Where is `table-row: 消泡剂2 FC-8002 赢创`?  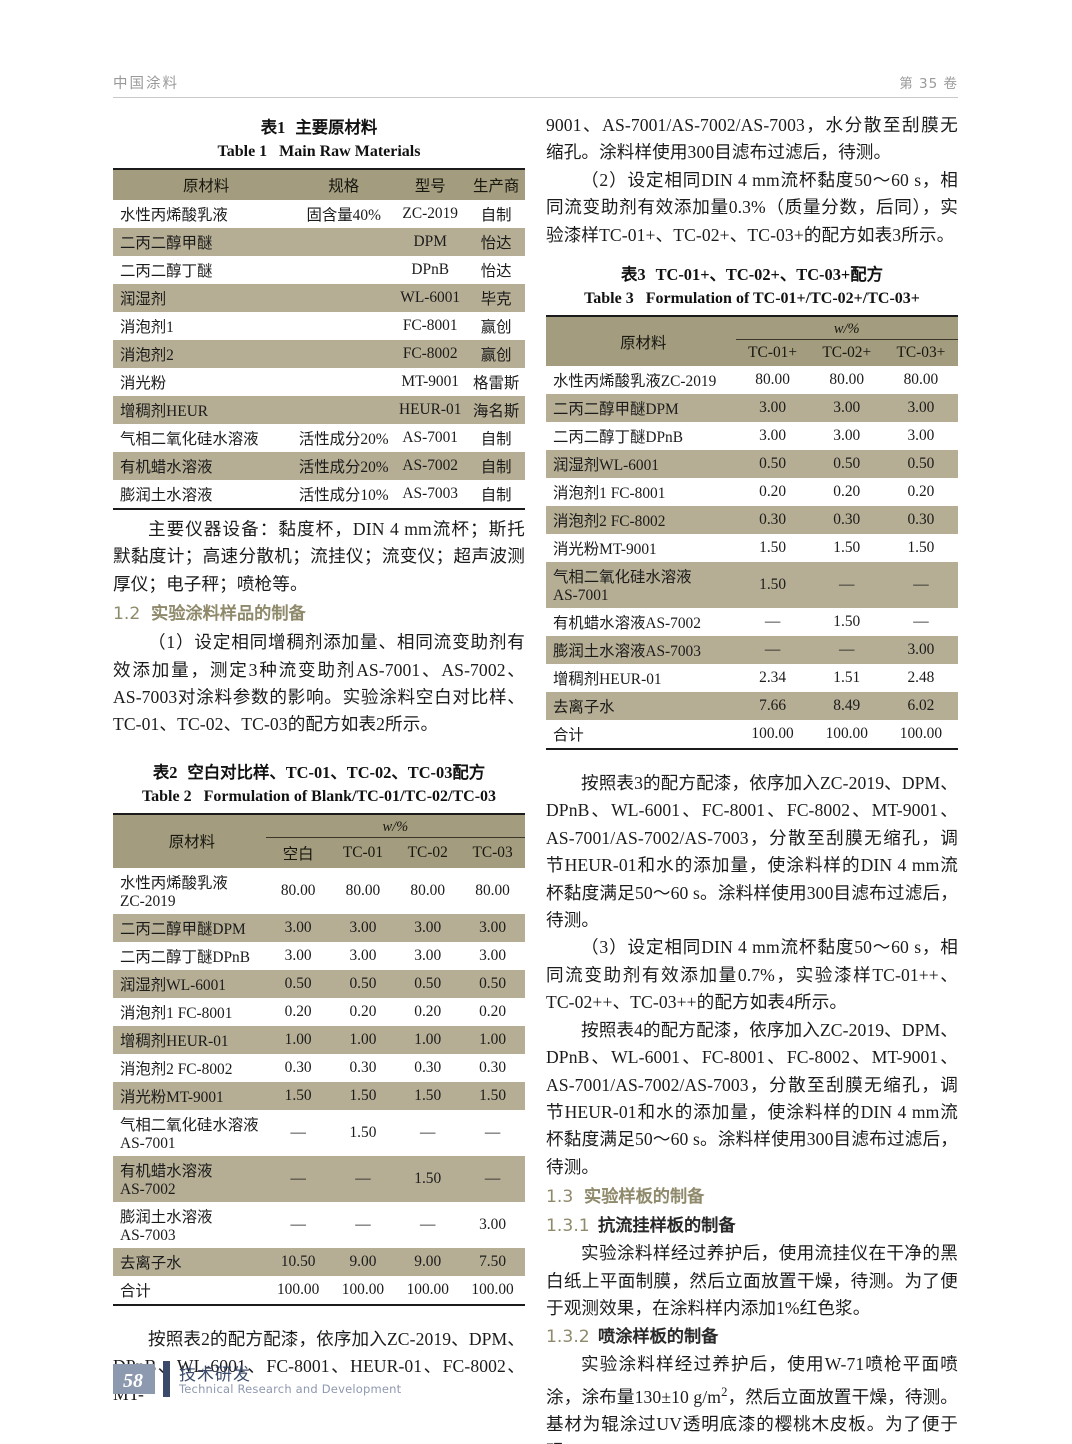 table-row: 消泡剂2 FC-8002 赢创 is located at coordinates (319, 354).